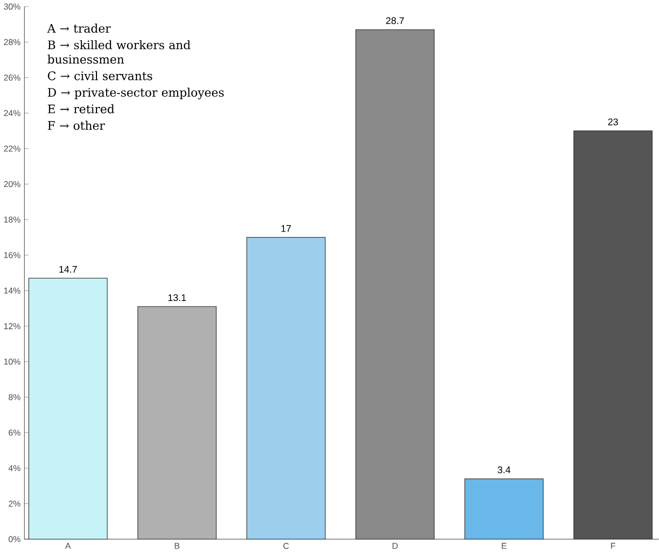 This screenshot has width=659, height=553. Describe the element at coordinates (100, 75) in the screenshot. I see `annotation: C → civil servants` at that location.